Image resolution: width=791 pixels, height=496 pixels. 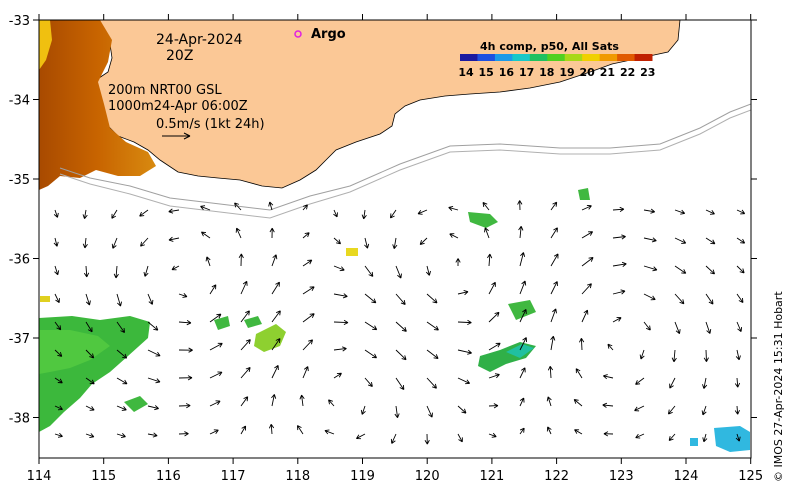 What do you see at coordinates (165, 90) in the screenshot?
I see `info-line-1: 200m NRT00 GSL` at bounding box center [165, 90].